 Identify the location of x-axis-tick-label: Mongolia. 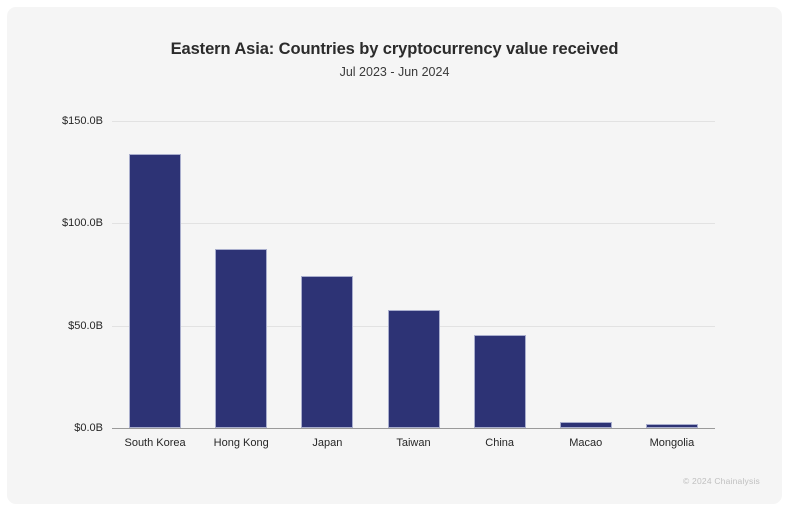
(672, 443).